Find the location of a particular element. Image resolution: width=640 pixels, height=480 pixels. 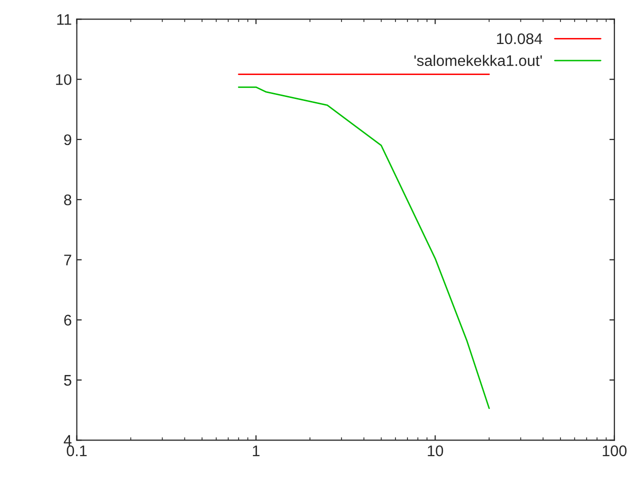

x-tick-label: 0.1 is located at coordinates (76, 450).